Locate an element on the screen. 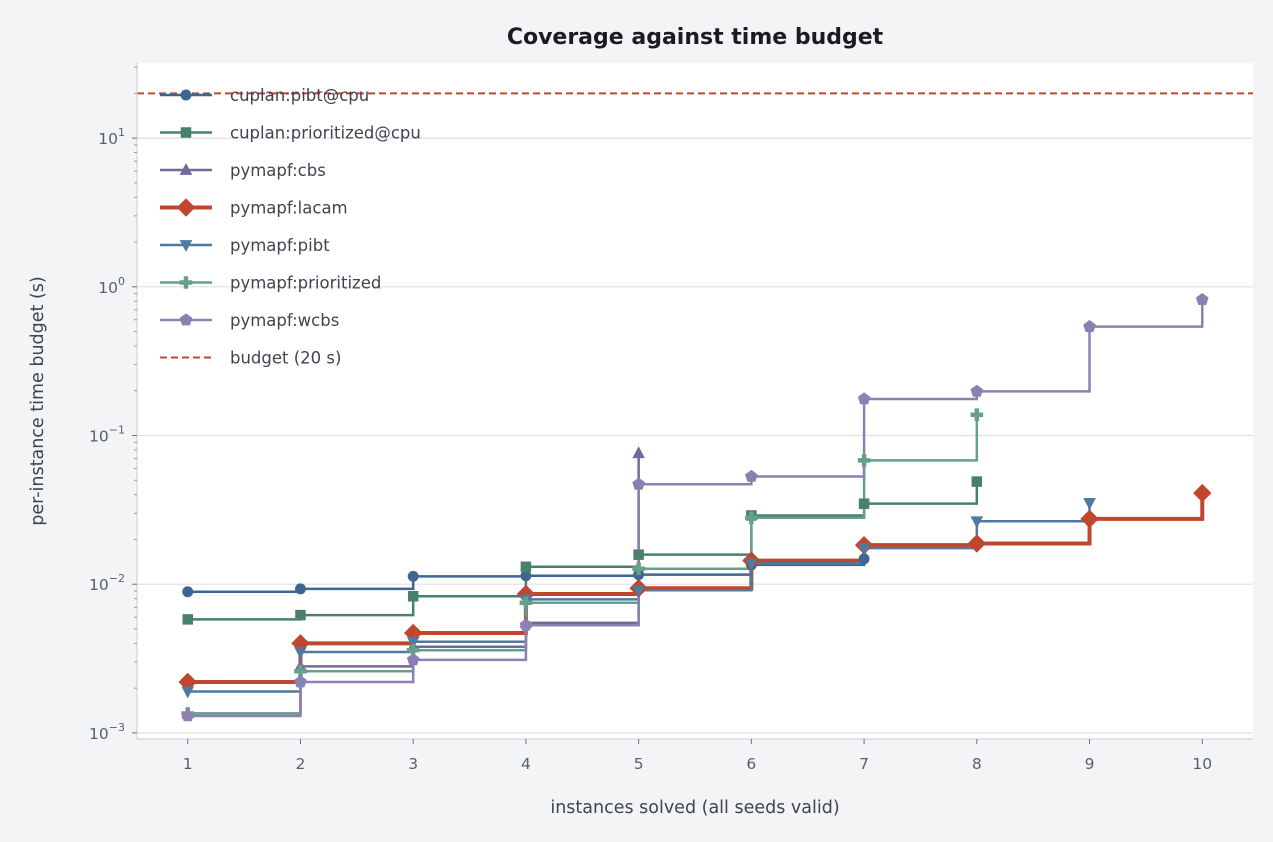 This screenshot has width=1273, height=842. x-tick-label: 4 is located at coordinates (526, 764).